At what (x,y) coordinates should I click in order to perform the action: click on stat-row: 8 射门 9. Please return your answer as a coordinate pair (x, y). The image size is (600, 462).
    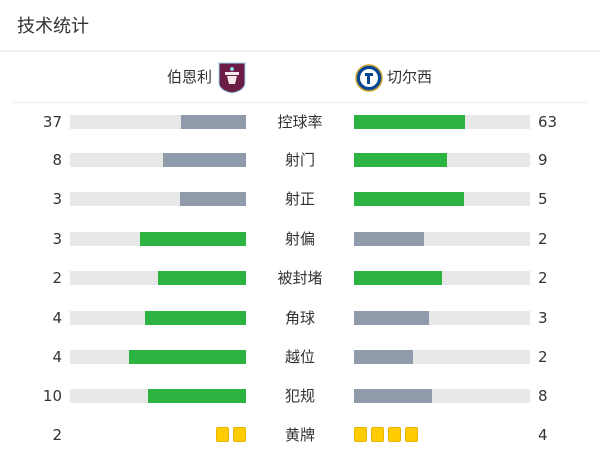
    Looking at the image, I should click on (300, 160).